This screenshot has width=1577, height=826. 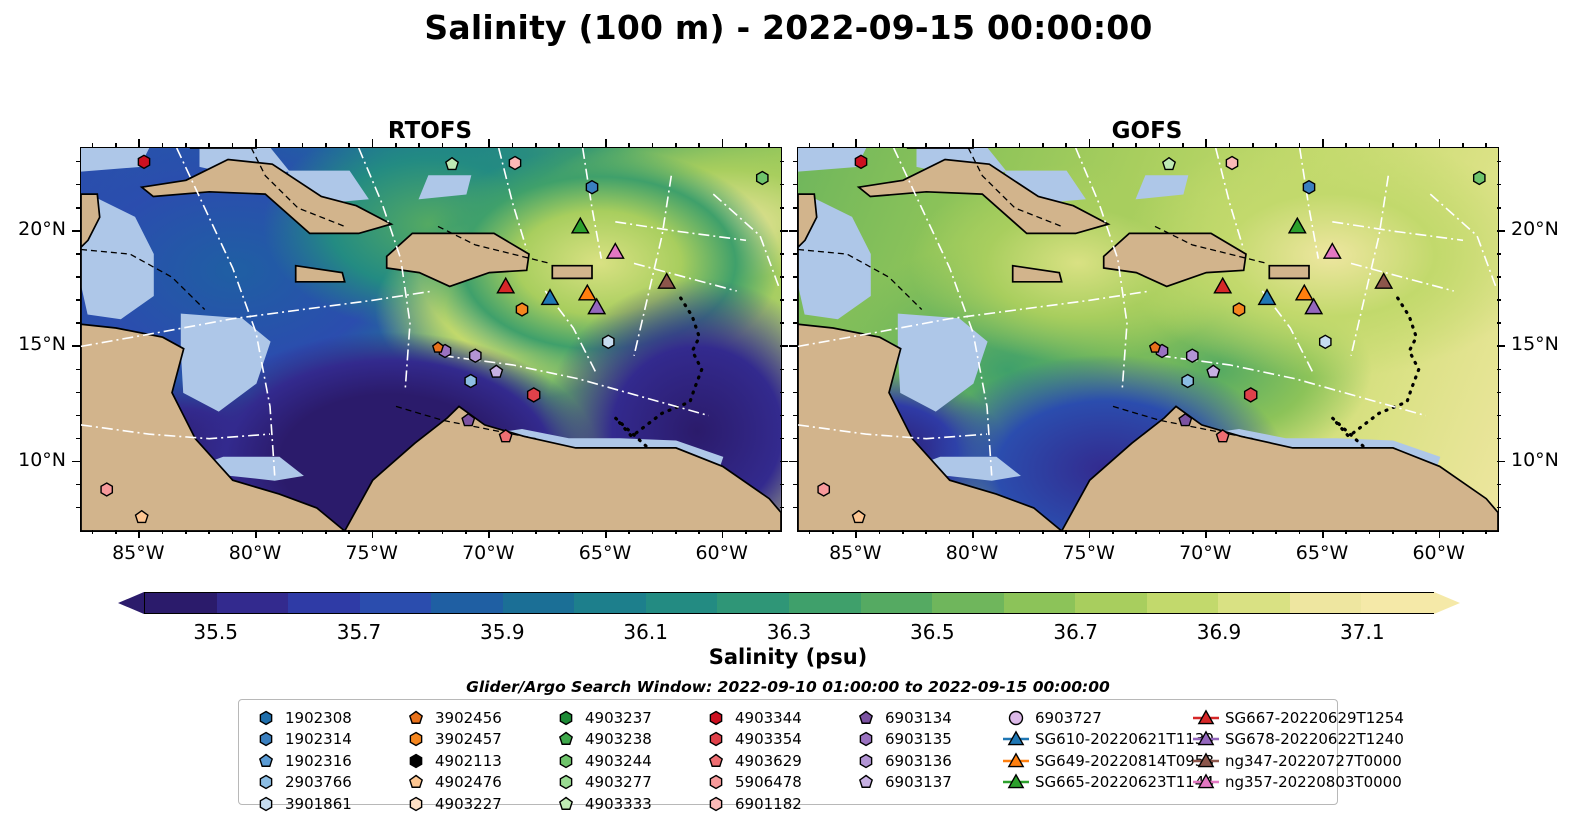 What do you see at coordinates (768, 717) in the screenshot?
I see `legend-entry-label: 4903344` at bounding box center [768, 717].